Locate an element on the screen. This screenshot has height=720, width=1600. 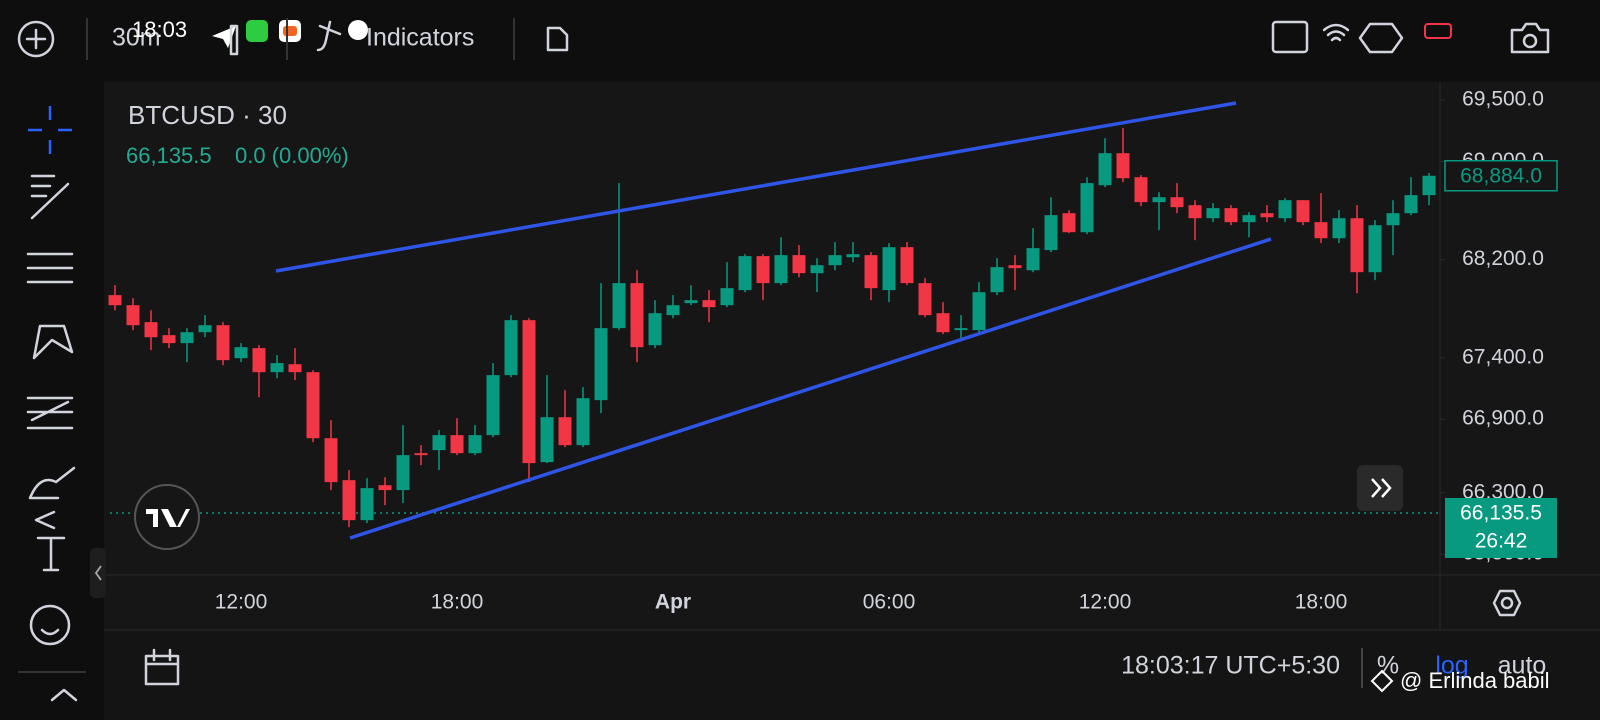
gear-center is located at coordinates (1507, 603).